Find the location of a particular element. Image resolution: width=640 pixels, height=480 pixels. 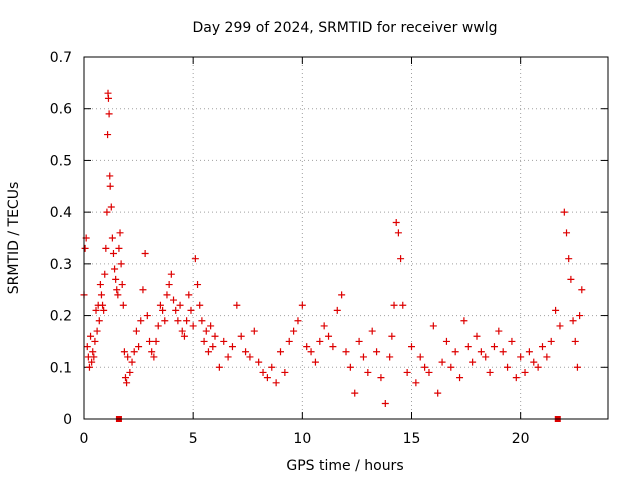

x-tick-label: 20 is located at coordinates (521, 439).